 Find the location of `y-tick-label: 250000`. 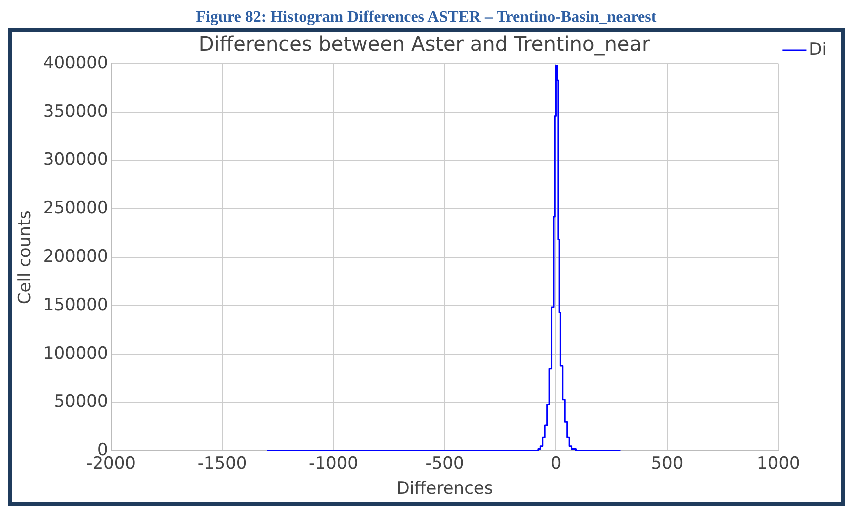

y-tick-label: 250000 is located at coordinates (75, 208).